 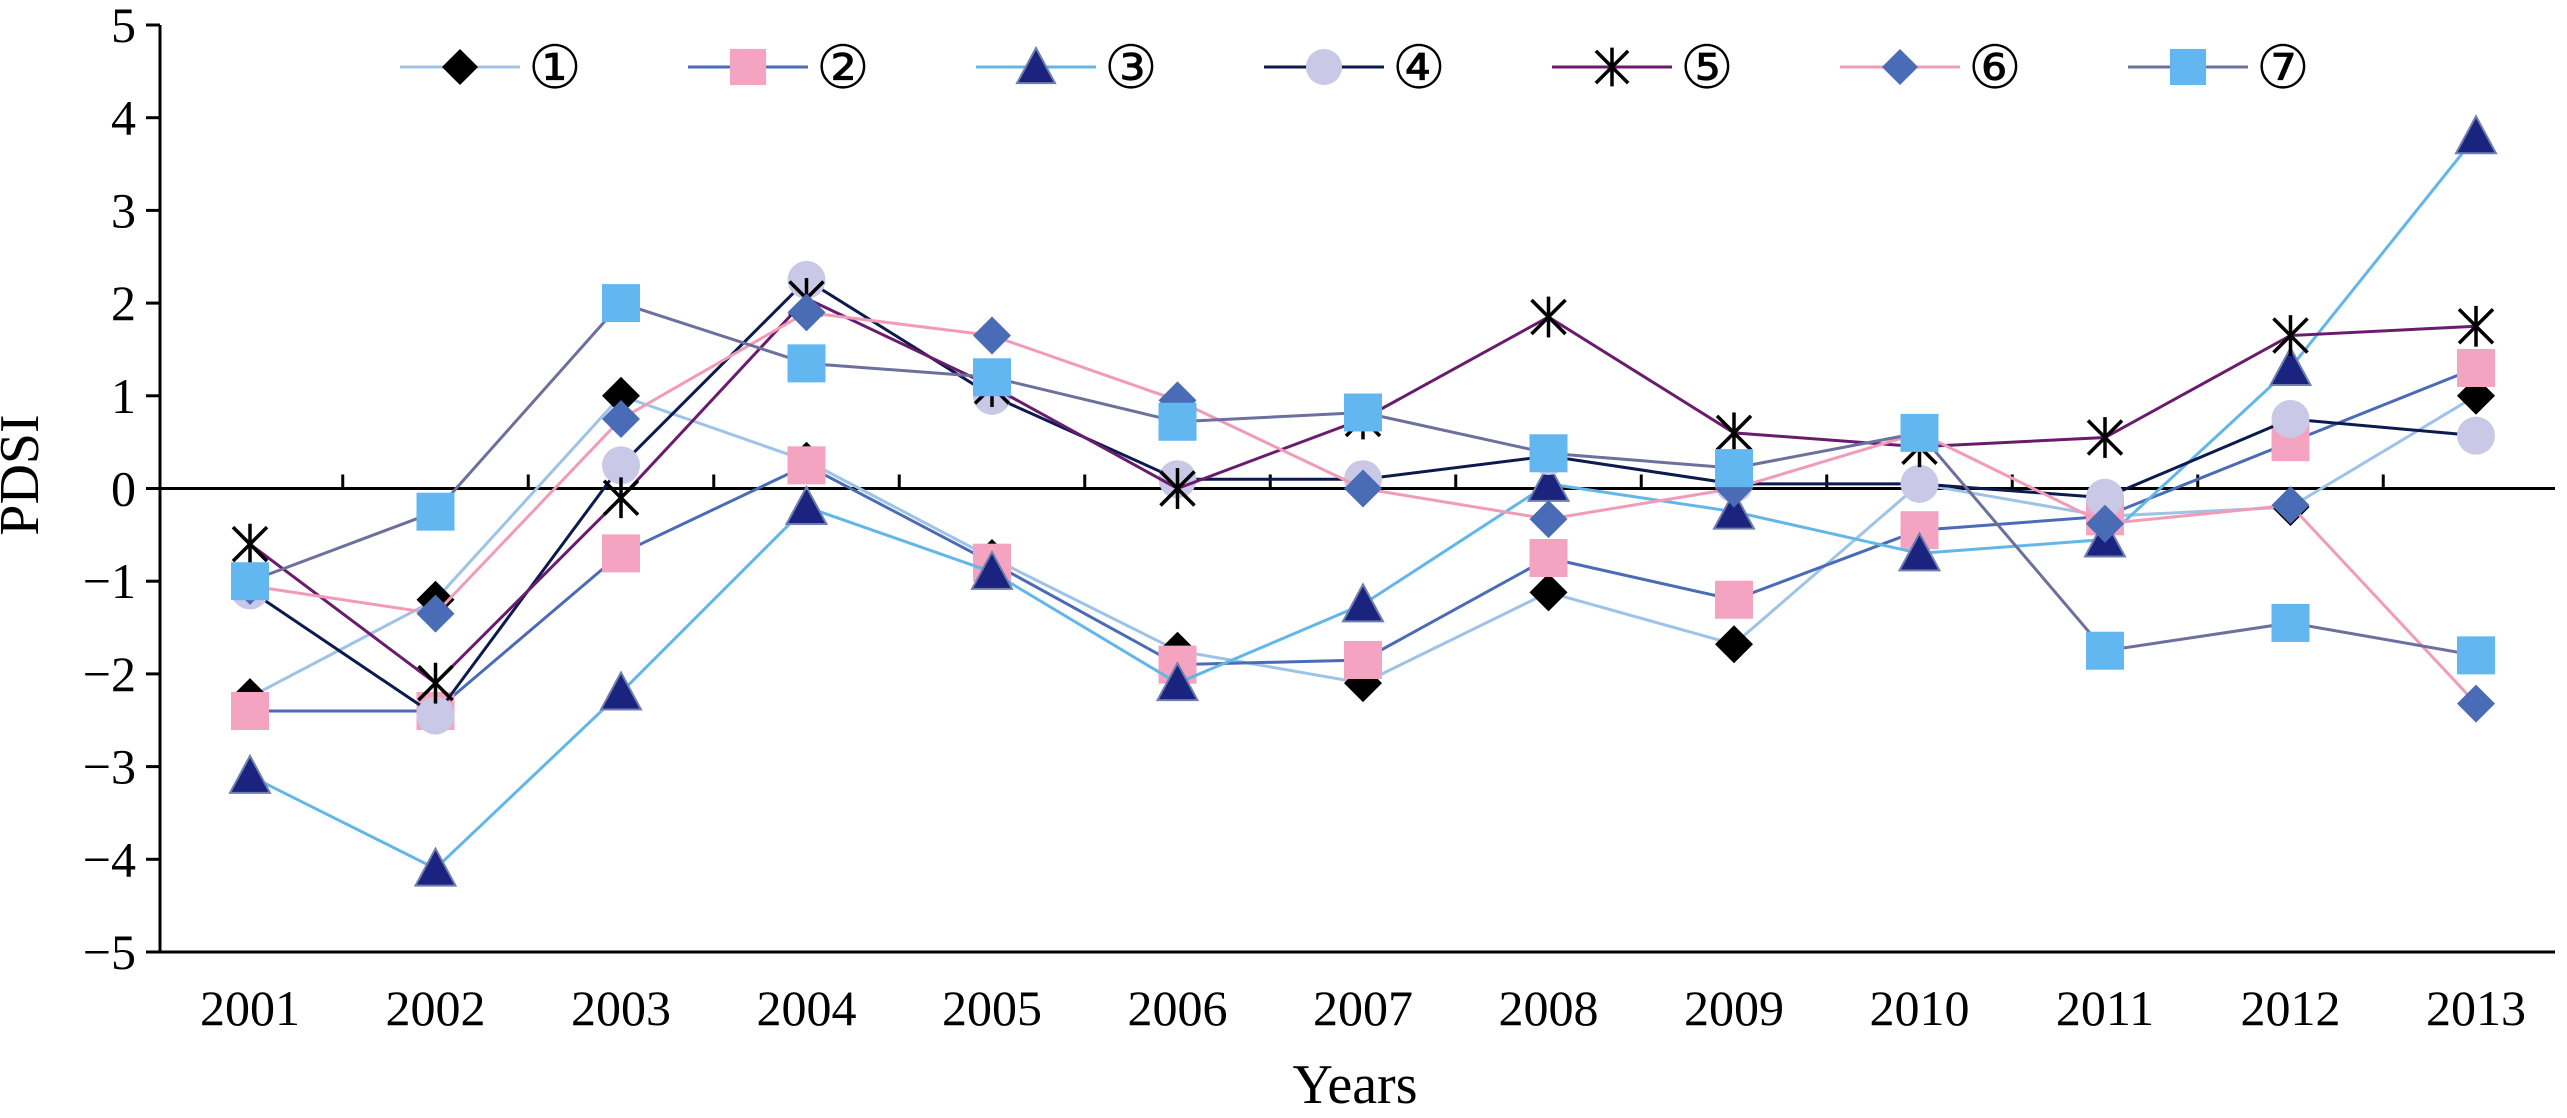 What do you see at coordinates (807, 1008) in the screenshot?
I see `x-tick-label: 2004` at bounding box center [807, 1008].